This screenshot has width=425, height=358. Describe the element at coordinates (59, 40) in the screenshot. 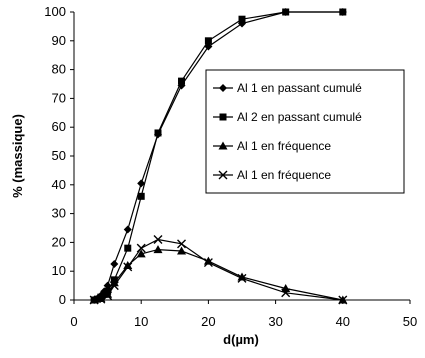

I see `y-tick-label: 90` at that location.